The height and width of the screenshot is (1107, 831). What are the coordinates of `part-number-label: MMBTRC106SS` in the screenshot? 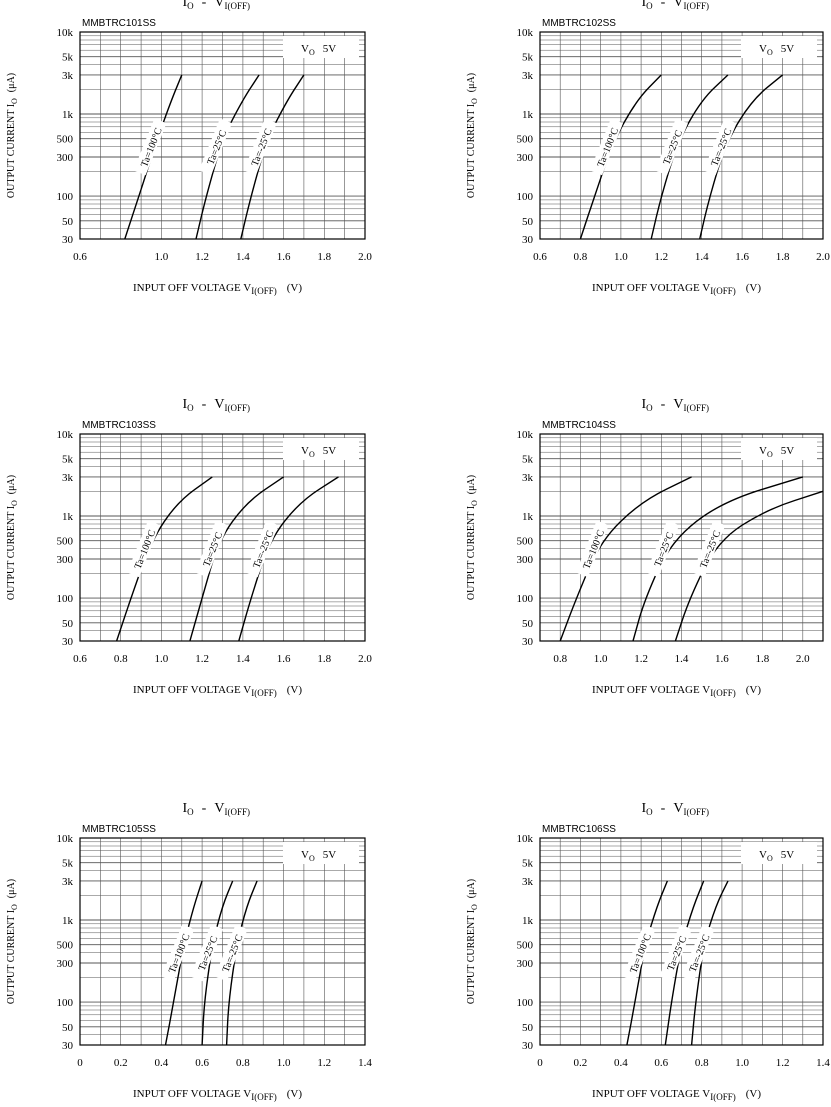 It's located at (579, 829).